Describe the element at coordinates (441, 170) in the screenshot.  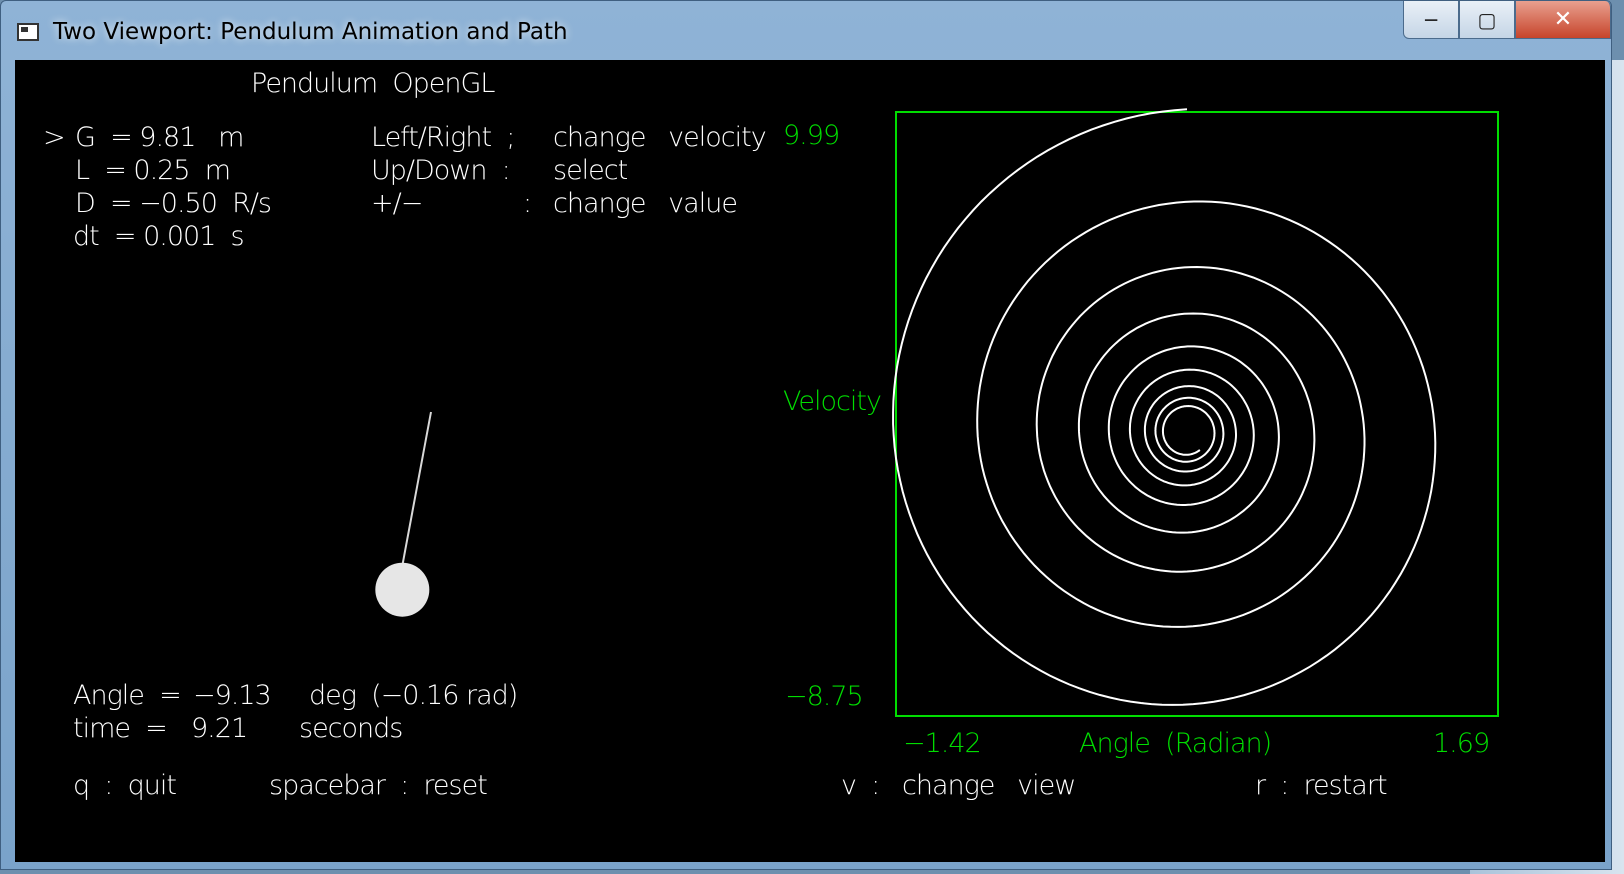
I see `help-updown-key: Up/Down :` at that location.